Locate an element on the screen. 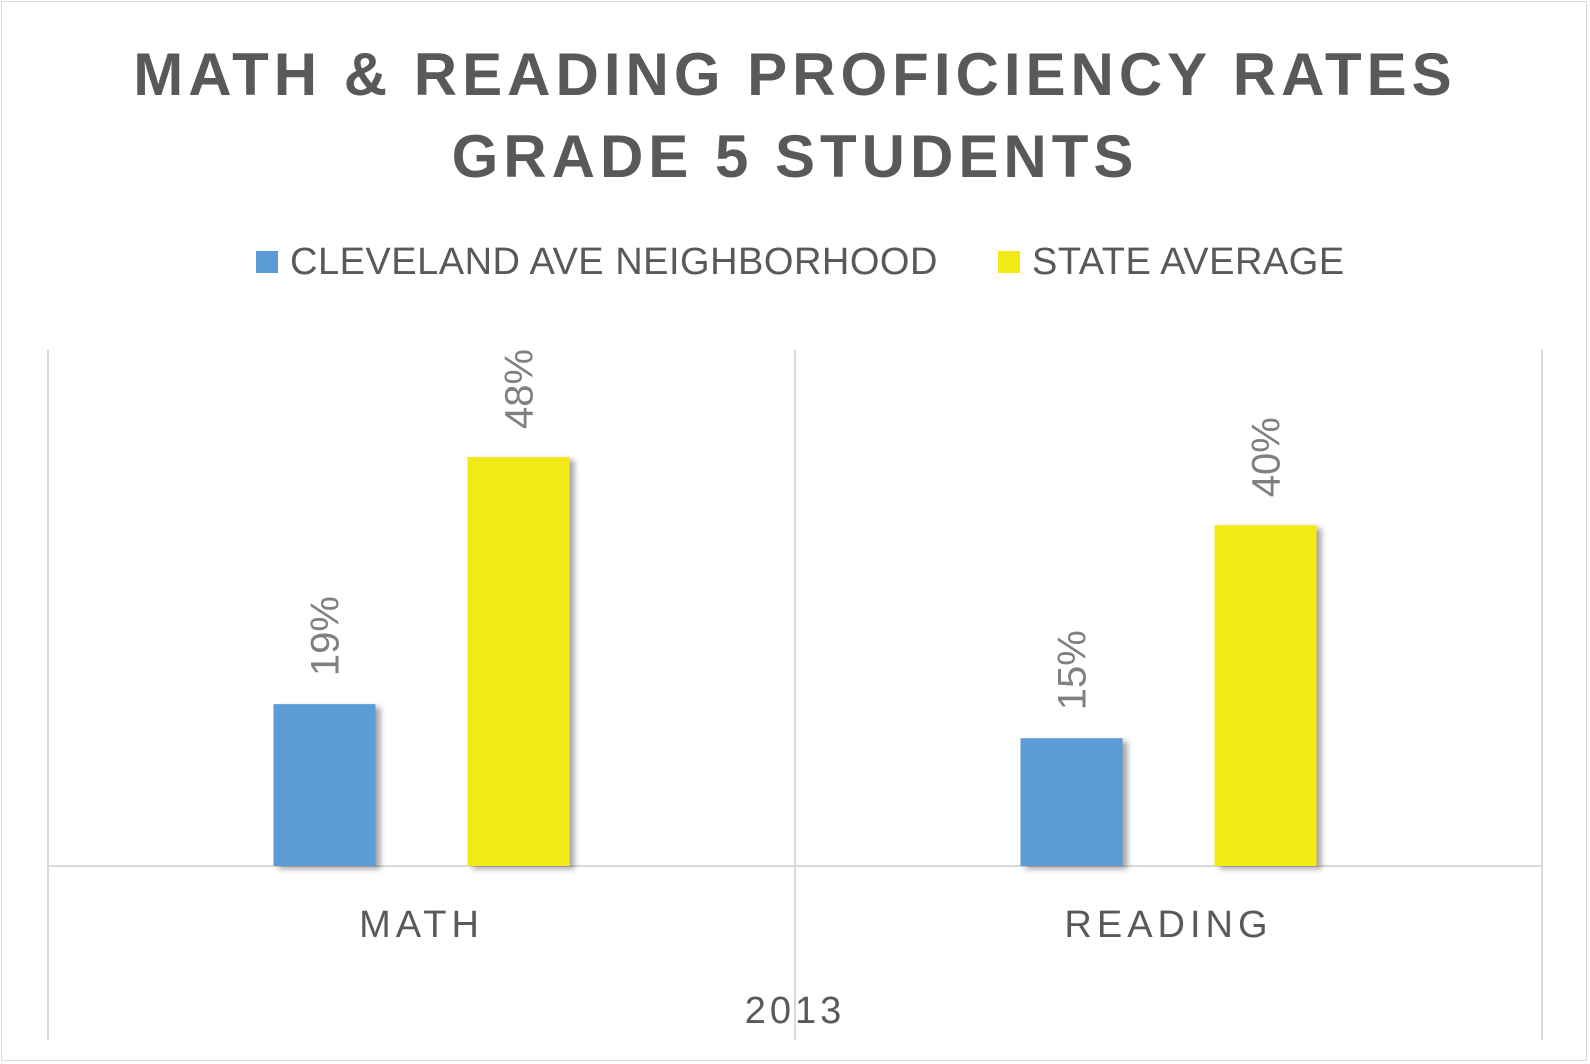 This screenshot has height=1064, width=1590. chart-title-line1: MATH & READING PROFICIENCY RATES is located at coordinates (795, 74).